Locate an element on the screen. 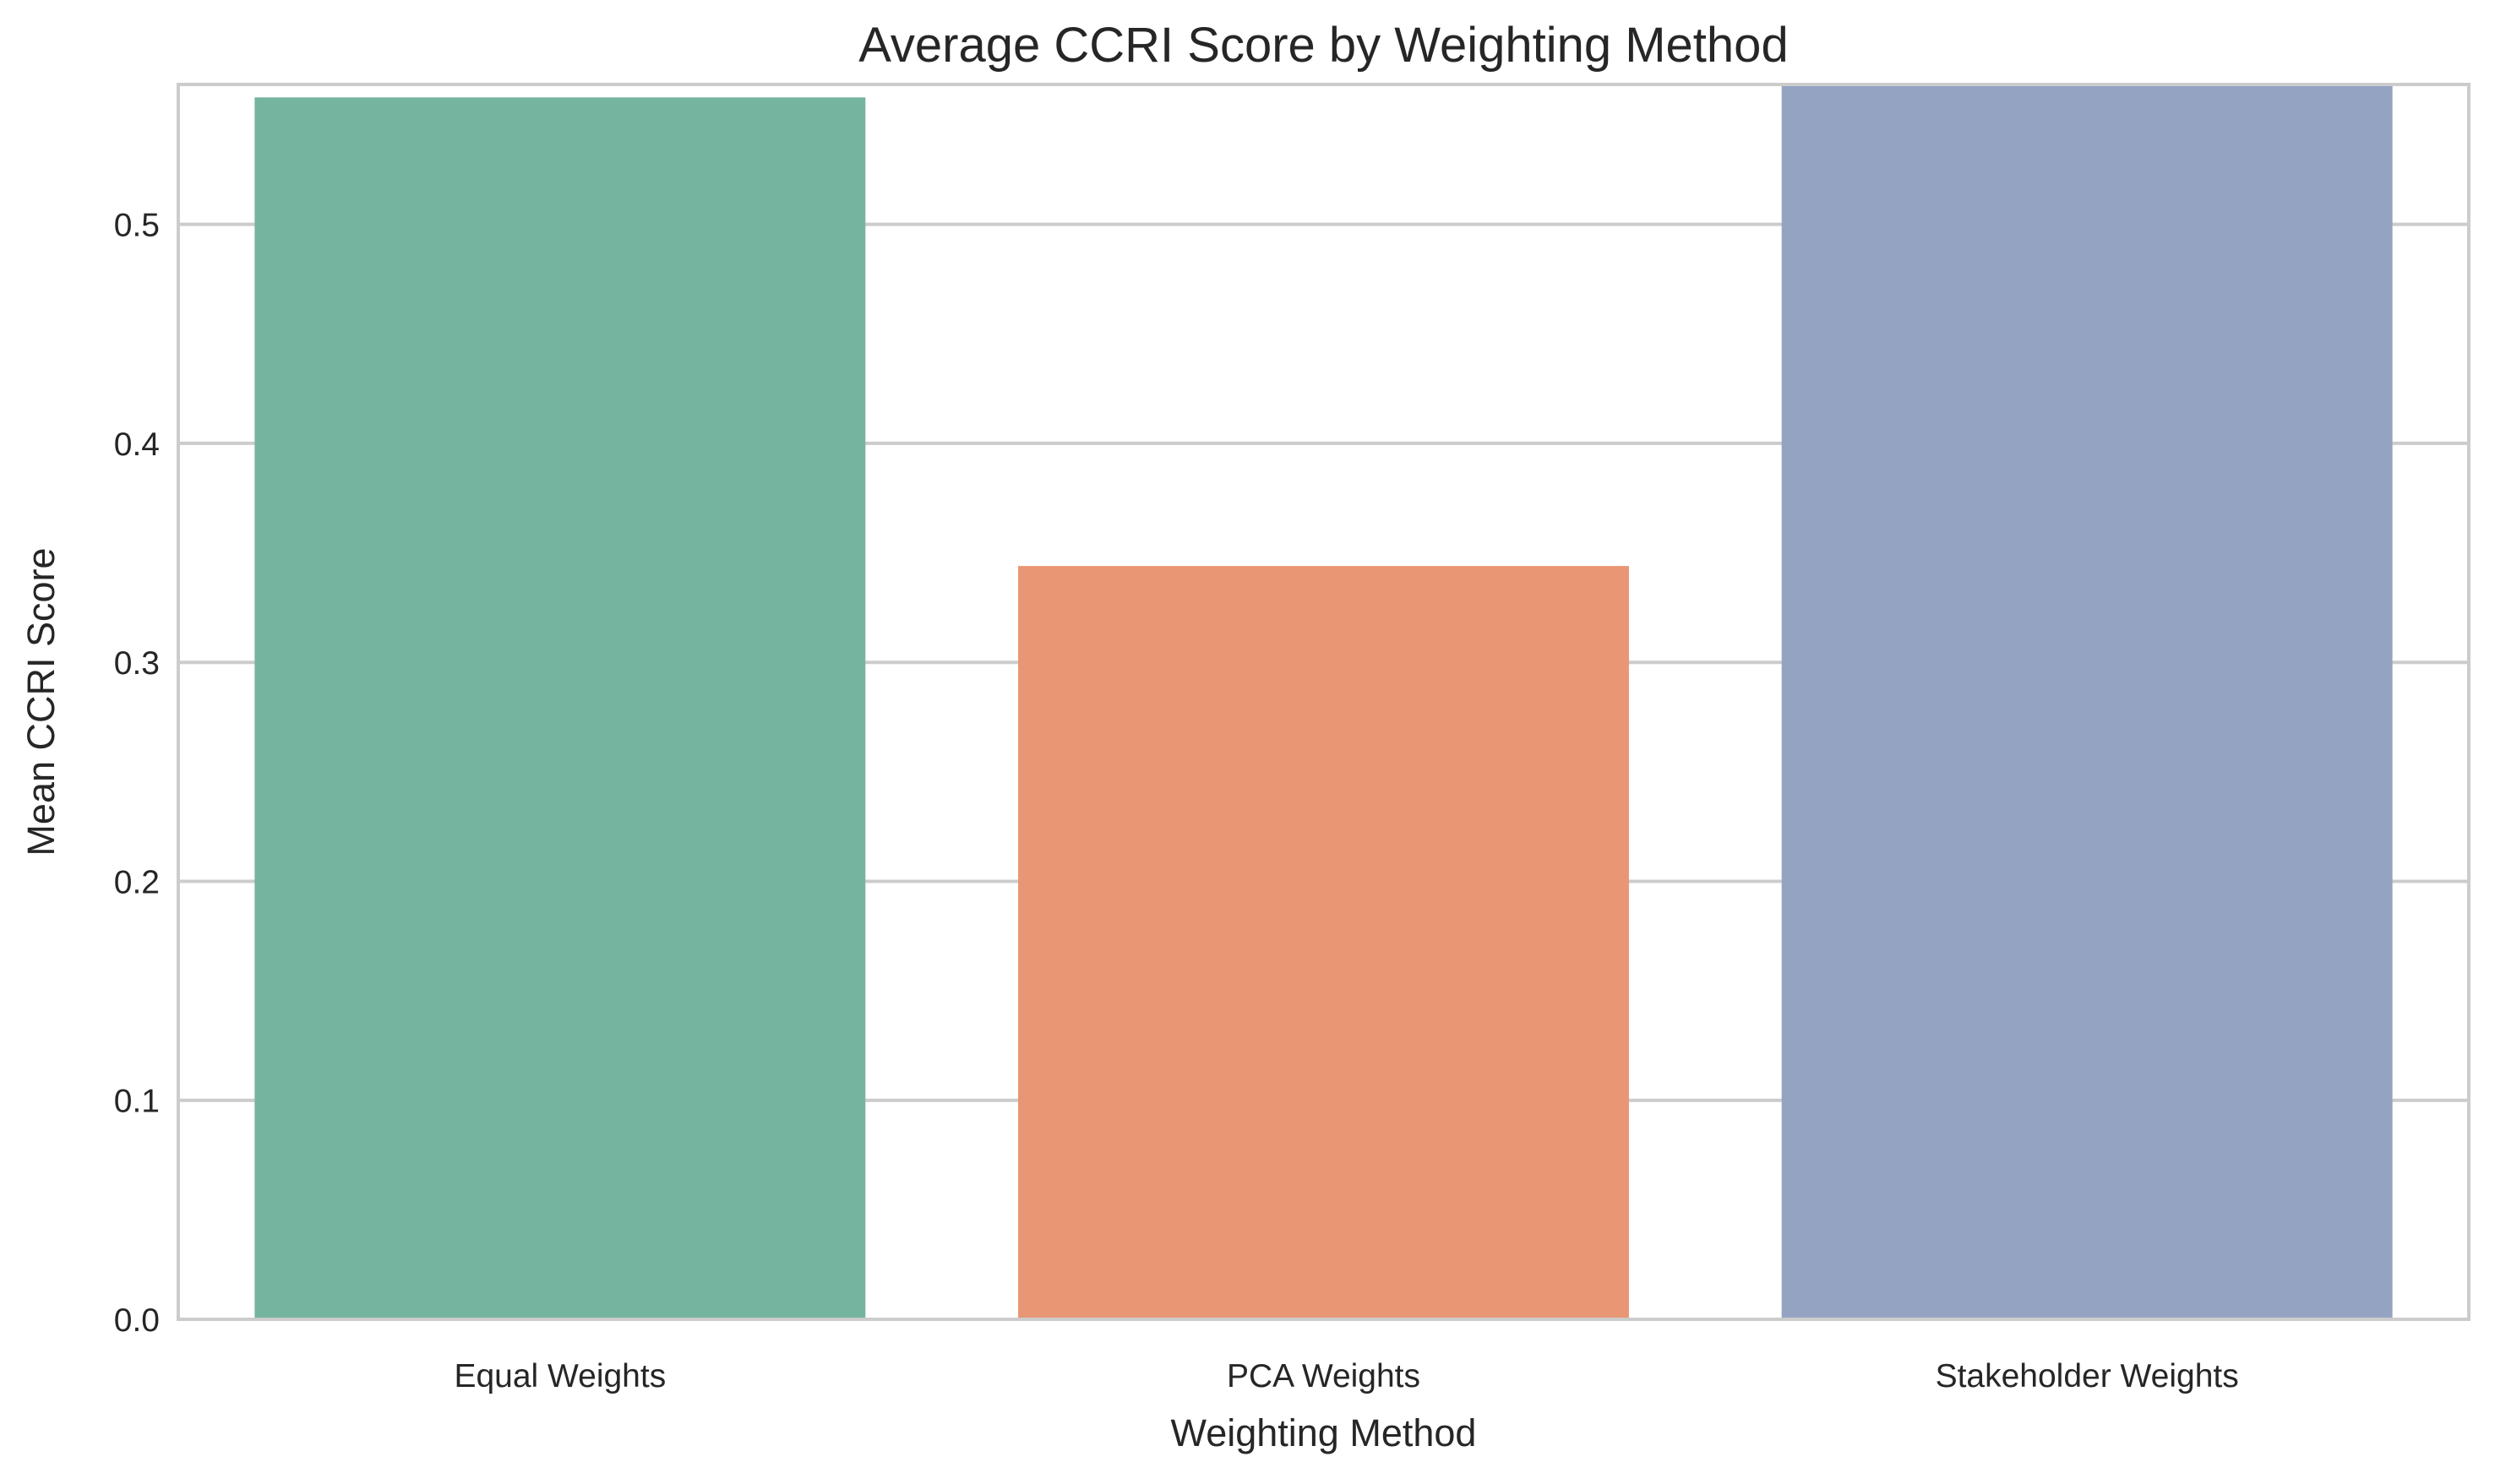 This screenshot has width=2495, height=1484. x-tick-label: Equal Weights is located at coordinates (560, 1376).